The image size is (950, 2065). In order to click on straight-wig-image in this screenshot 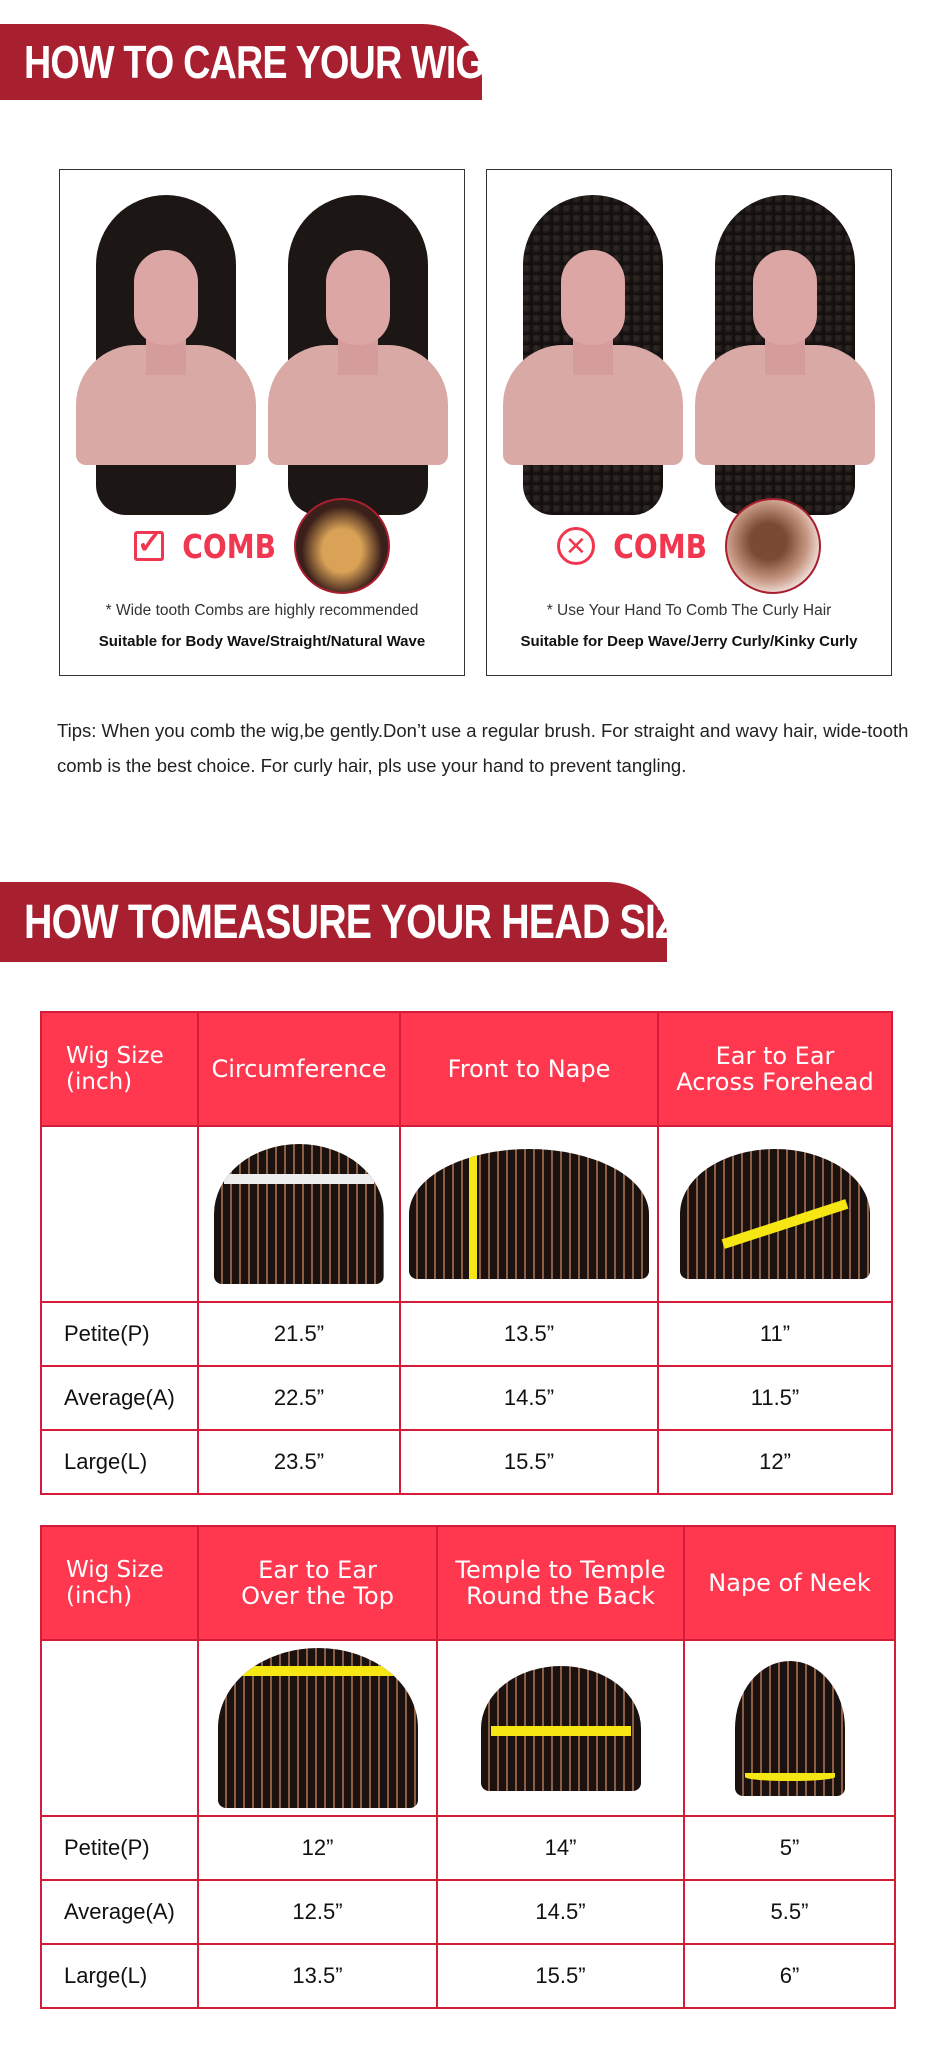, I will do `click(166, 355)`.